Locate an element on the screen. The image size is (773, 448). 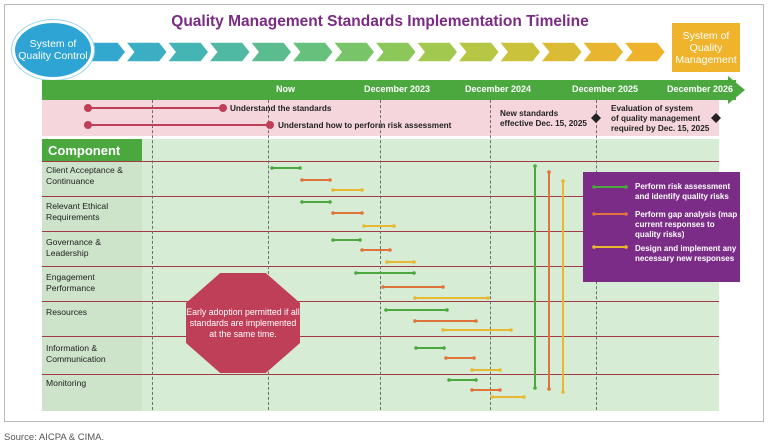
end-system-label: System of Quality Management is located at coordinates (706, 47).